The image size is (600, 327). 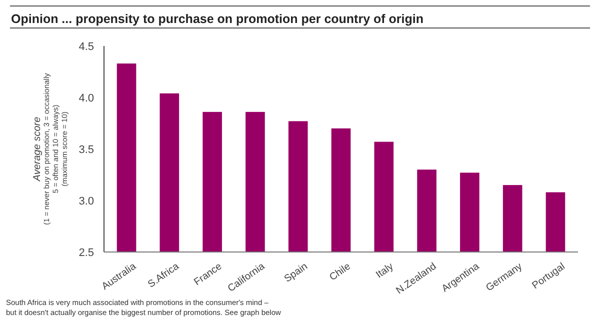 I want to click on y-tick-label: 4.0, so click(x=86, y=98).